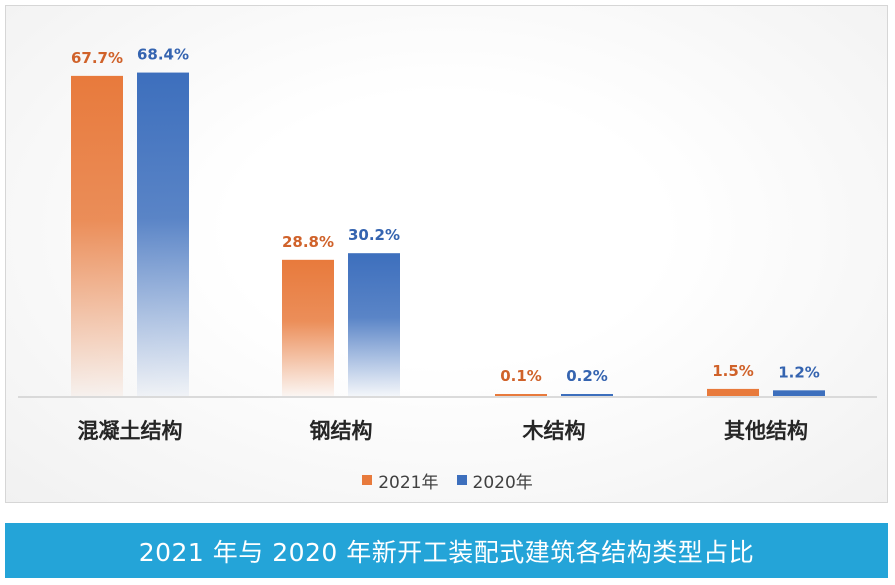  I want to click on value-label-2021-1: 28.8%, so click(308, 242).